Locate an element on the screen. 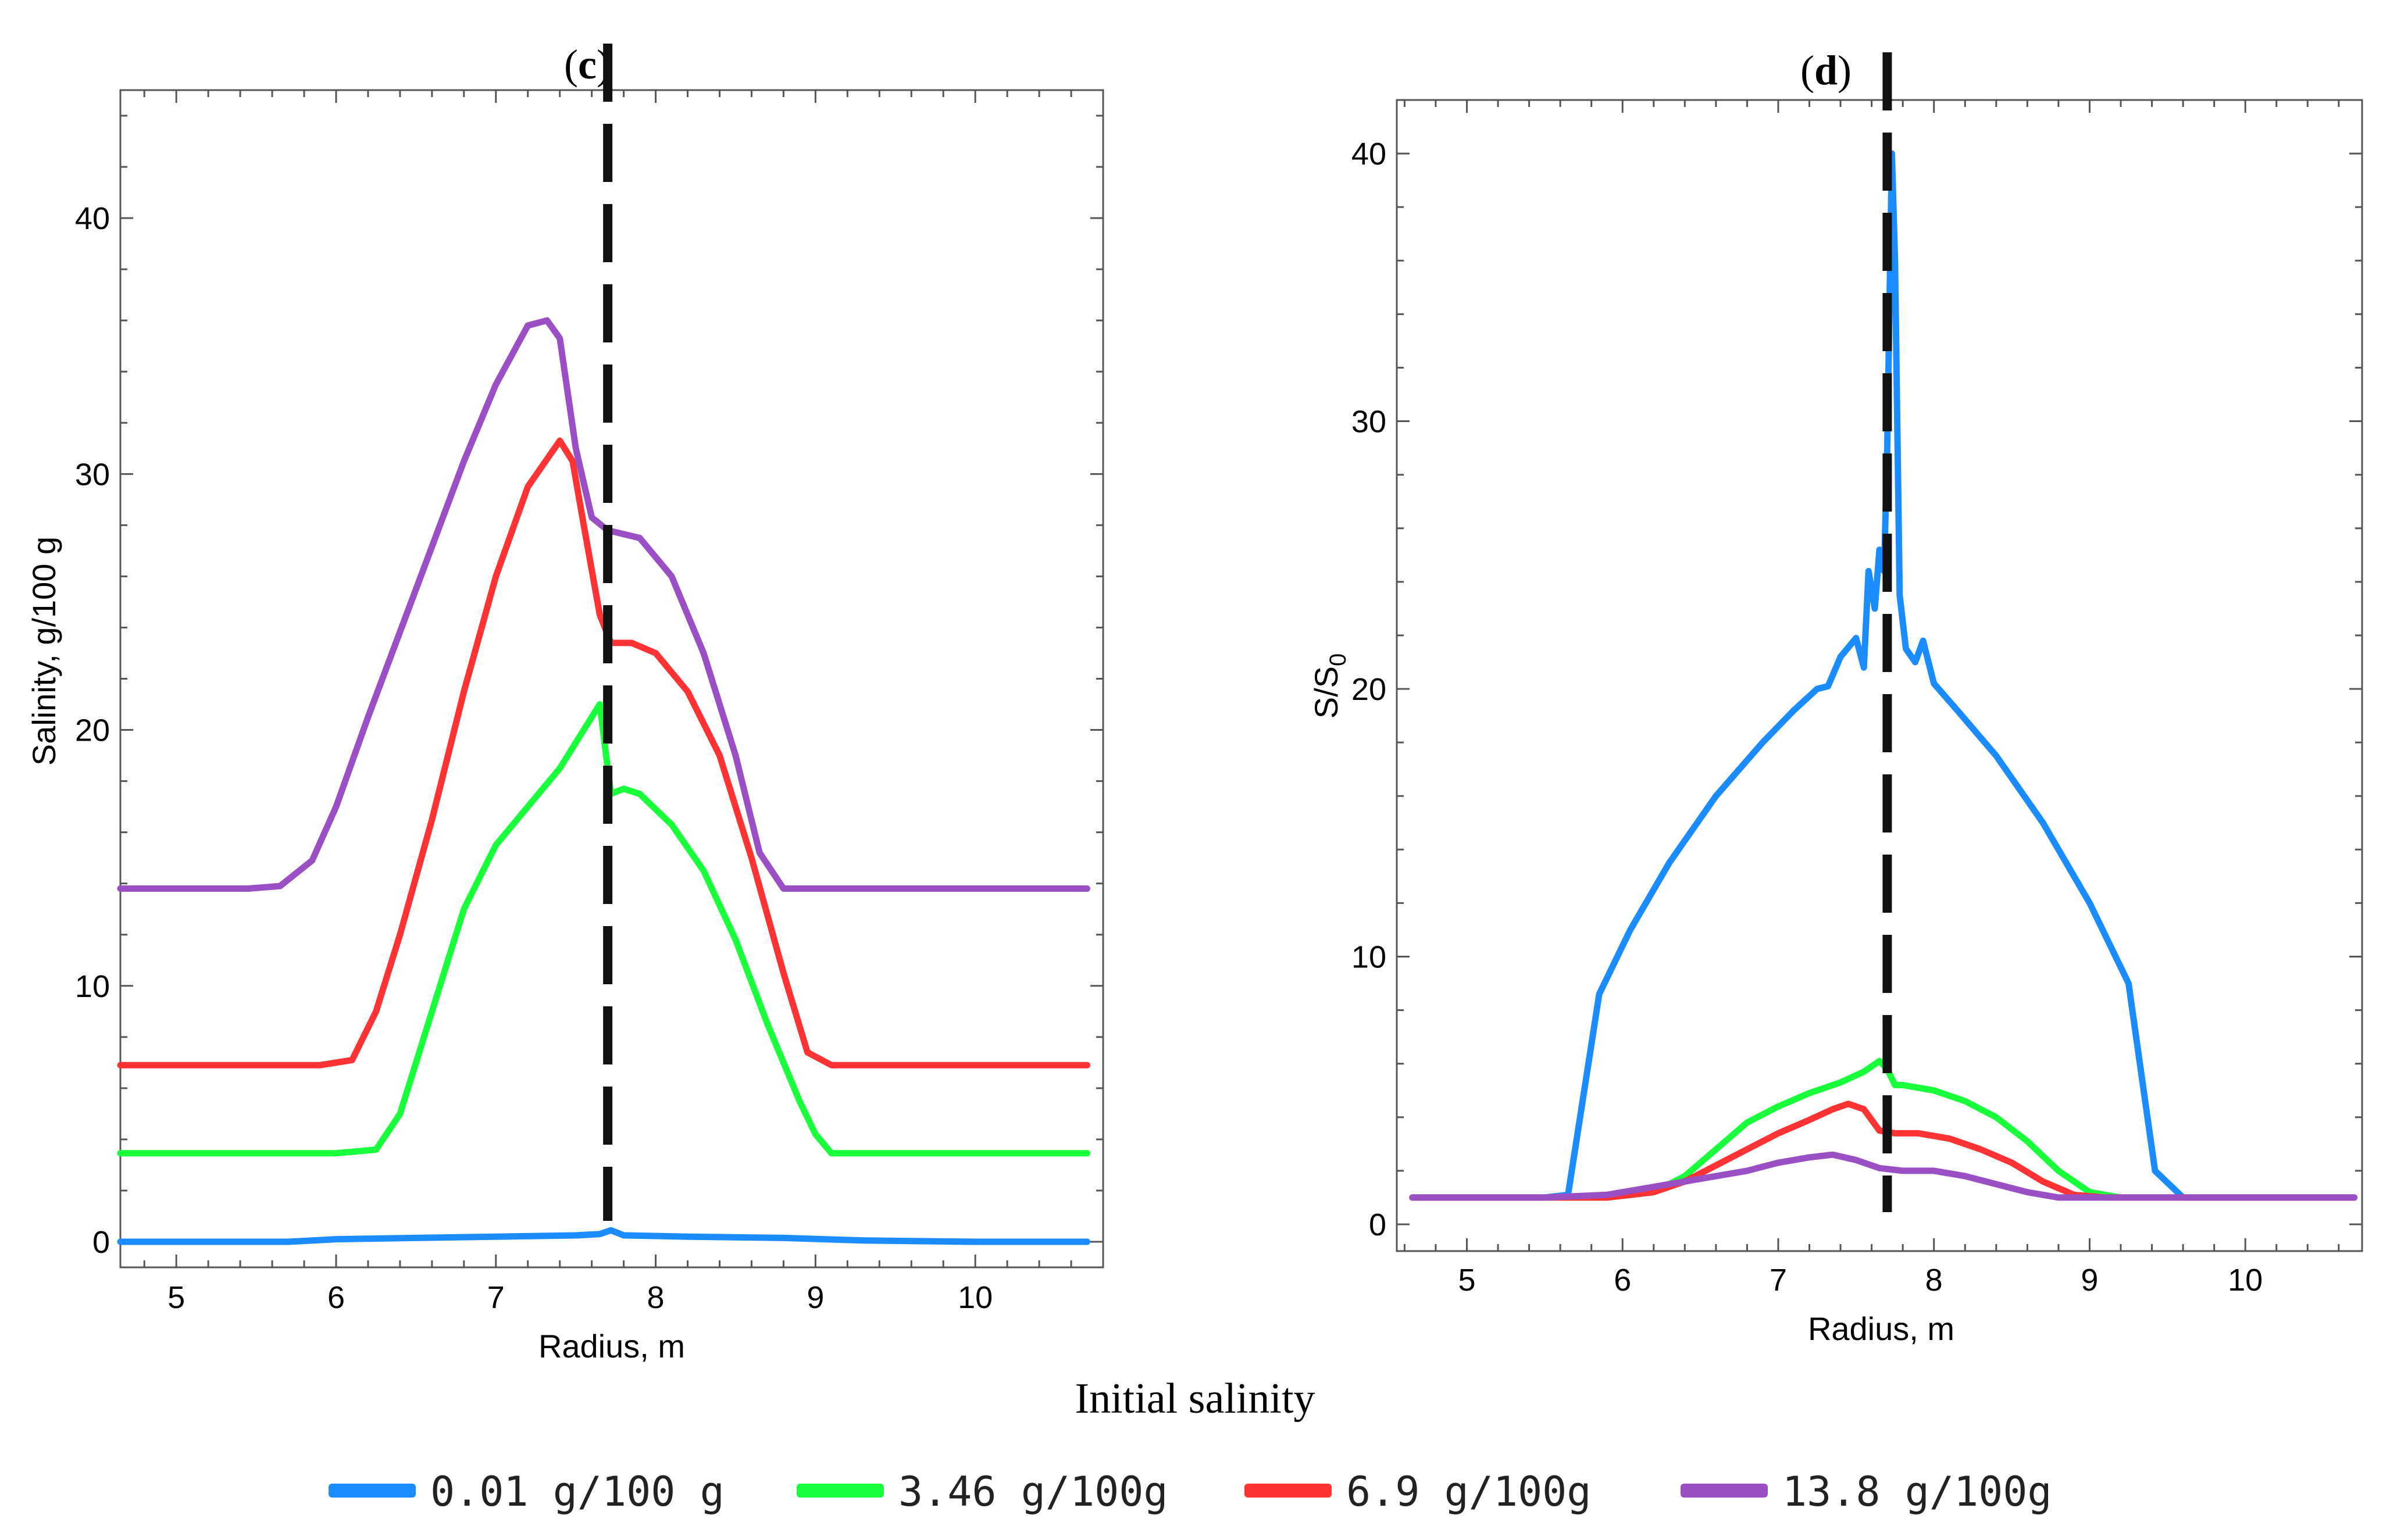 This screenshot has width=2390, height=1540. panel-c-title: (c) is located at coordinates (587, 65).